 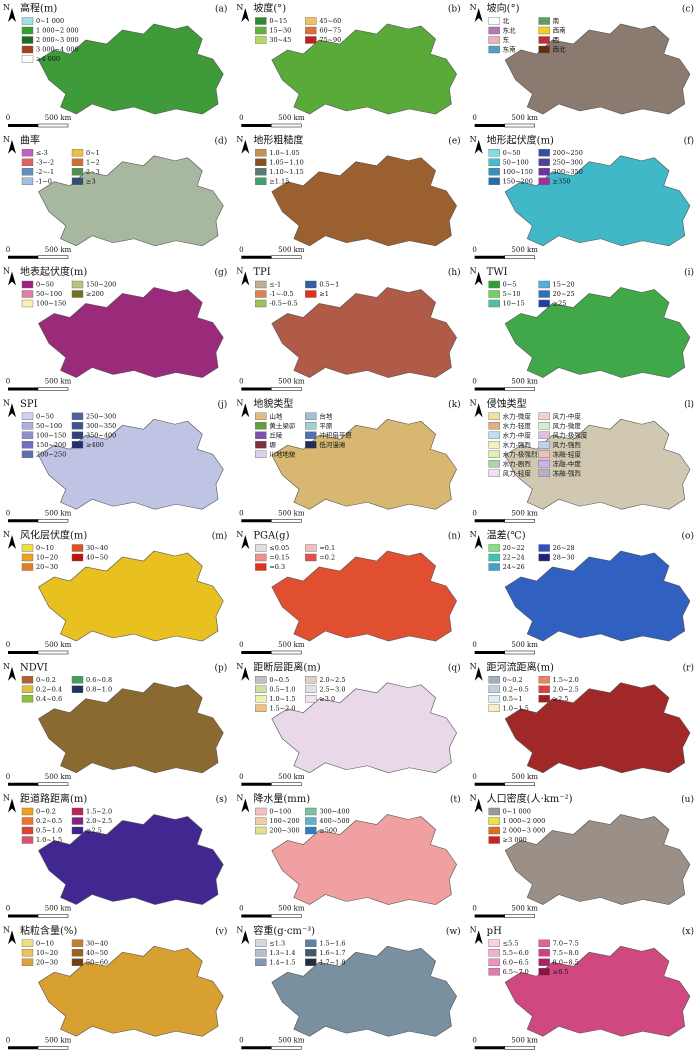 What do you see at coordinates (278, 21) in the screenshot?
I see `legend-label: 0~15` at bounding box center [278, 21].